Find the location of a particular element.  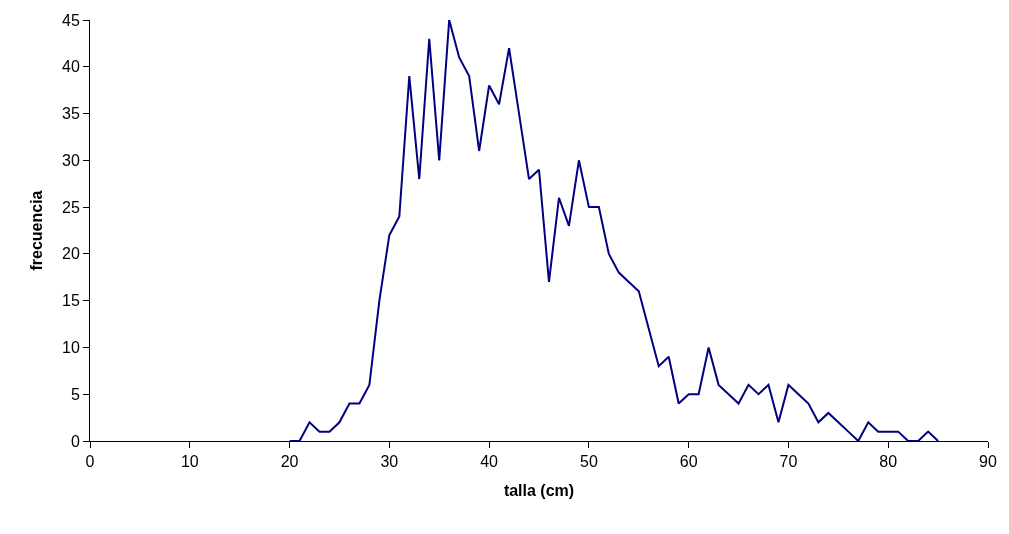

x-tick-label: 90 is located at coordinates (988, 462).